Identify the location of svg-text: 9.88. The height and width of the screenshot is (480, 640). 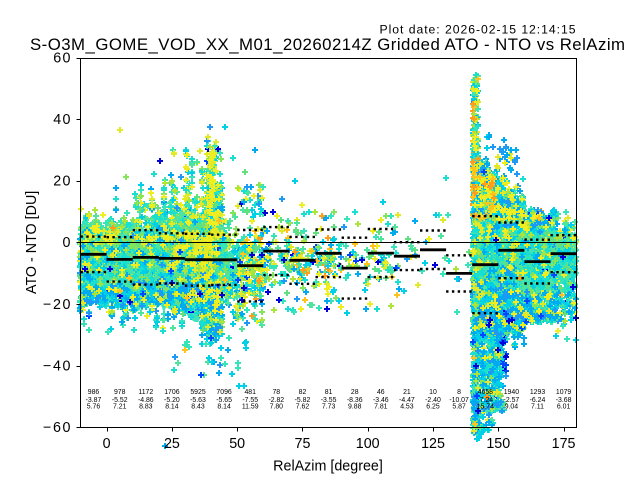
(355, 406).